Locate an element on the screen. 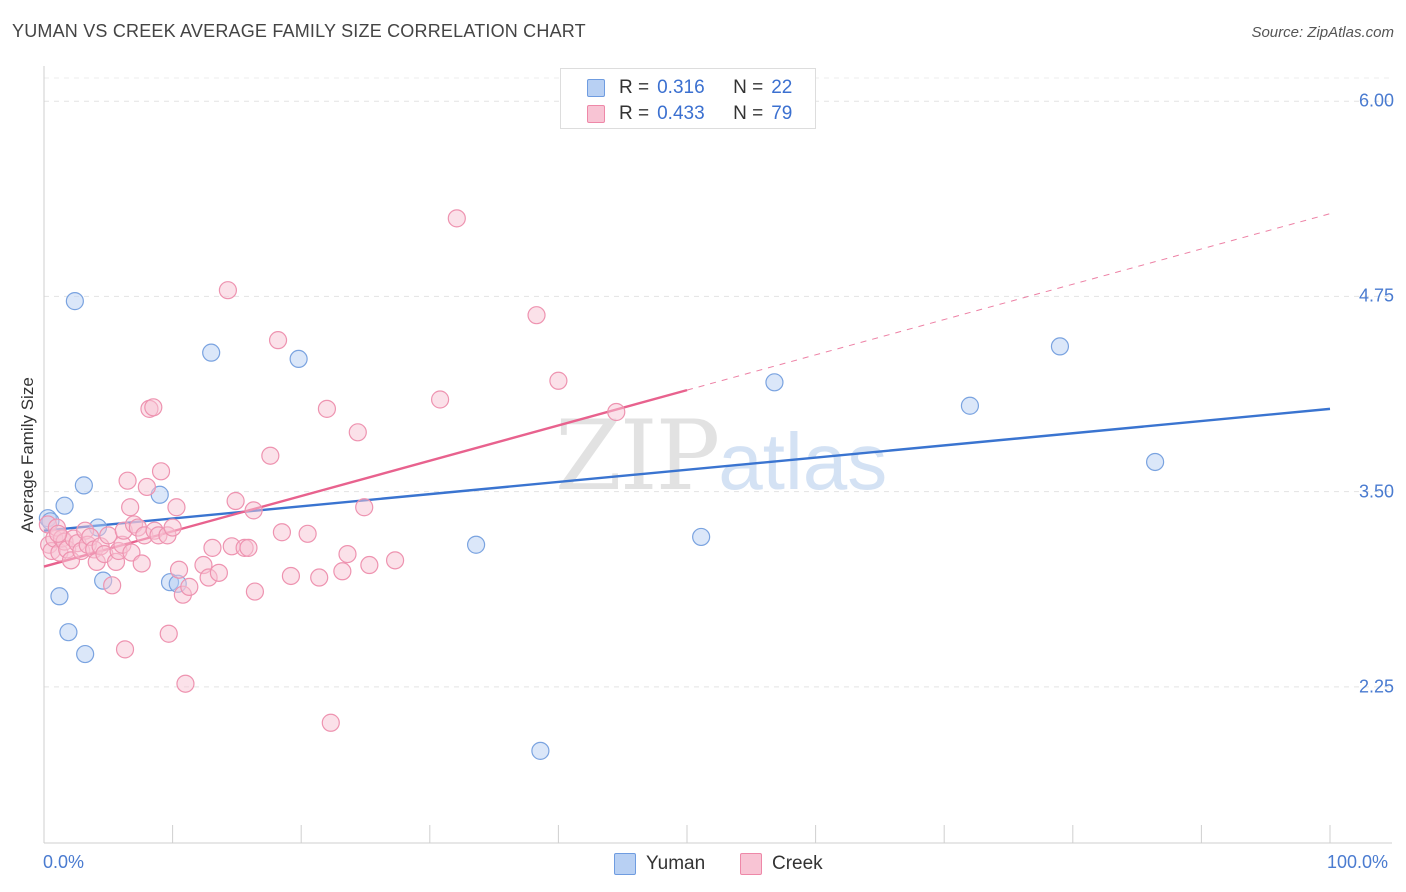 This screenshot has height=892, width=1406. yuman-trend-line is located at coordinates (687, 469).